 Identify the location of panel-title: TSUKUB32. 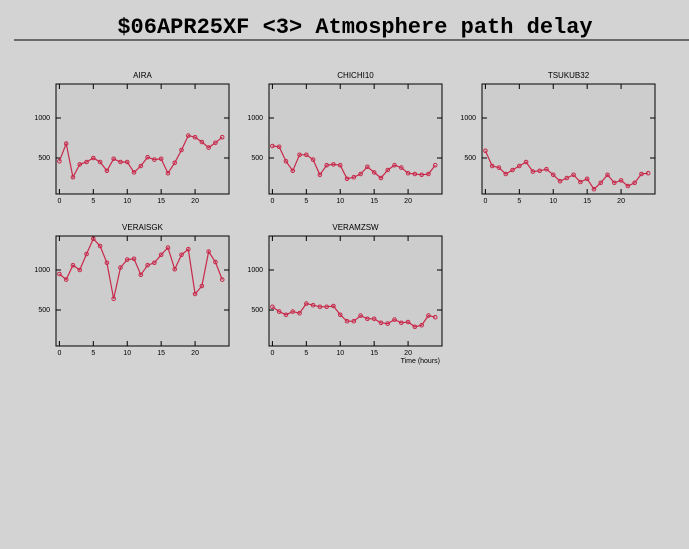
(569, 75).